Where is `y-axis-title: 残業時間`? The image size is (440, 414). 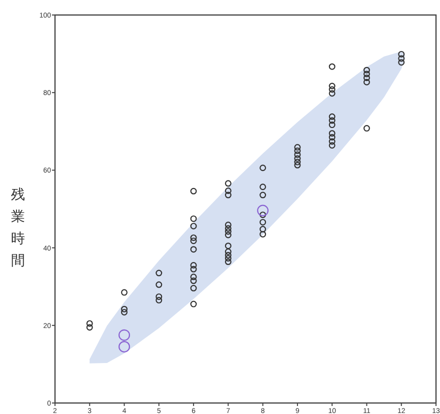 y-axis-title: 残業時間 is located at coordinates (18, 227).